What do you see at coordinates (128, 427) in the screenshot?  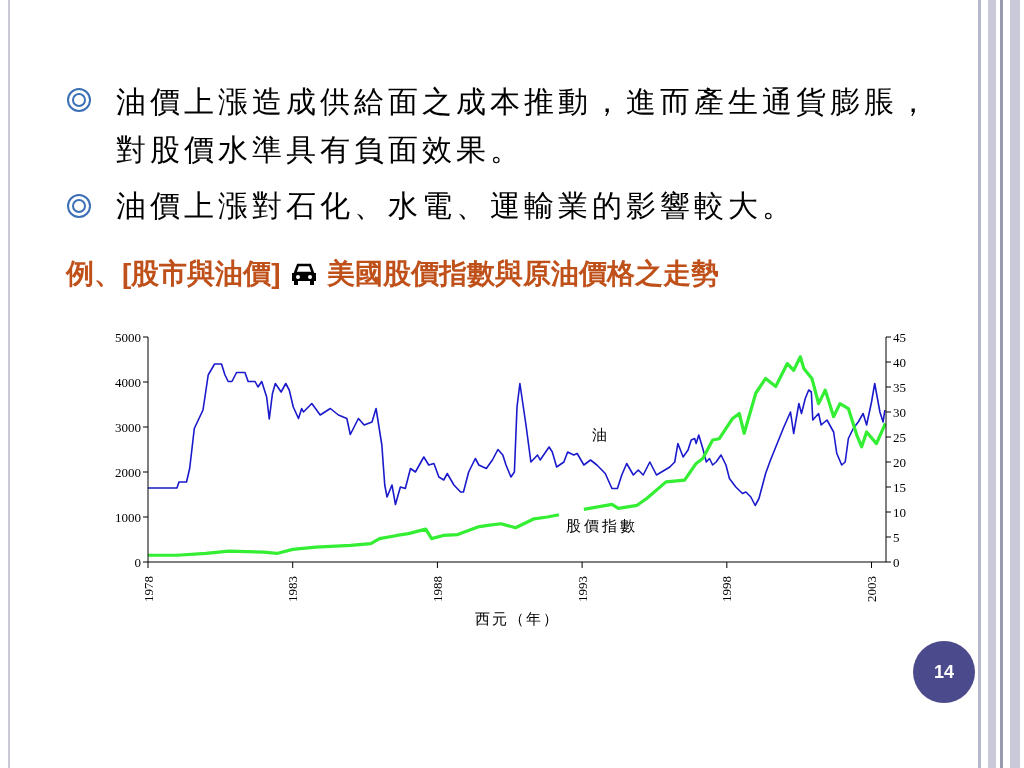 I see `y-tick-label: 3000` at bounding box center [128, 427].